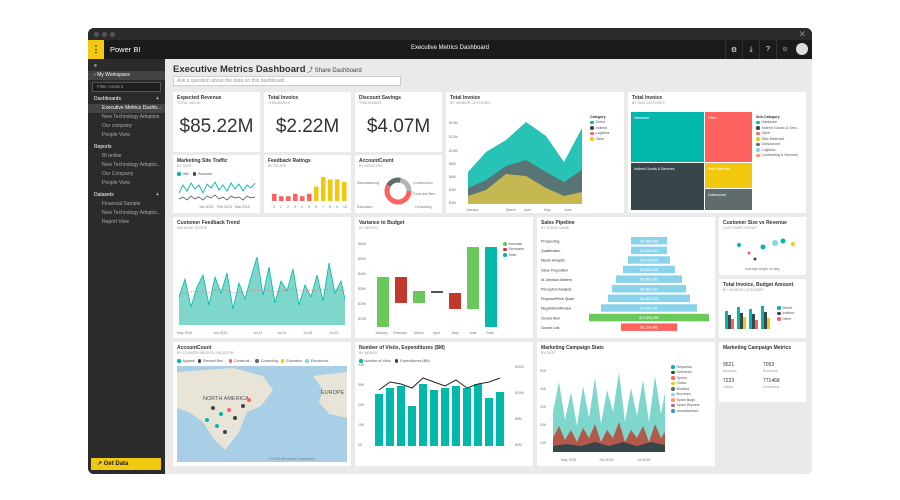 This screenshot has width=900, height=500. Describe the element at coordinates (543, 407) in the screenshot. I see `y-tick-label: 30K` at that location.